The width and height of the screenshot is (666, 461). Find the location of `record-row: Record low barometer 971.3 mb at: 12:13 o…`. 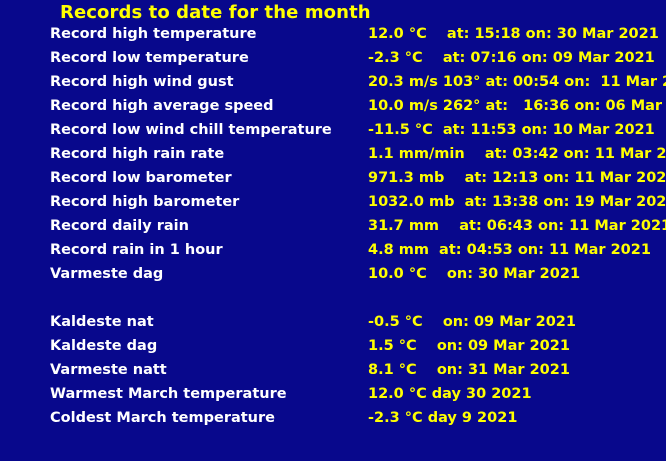

record-row: Record low barometer 971.3 mb at: 12:13 o… is located at coordinates (333, 178).